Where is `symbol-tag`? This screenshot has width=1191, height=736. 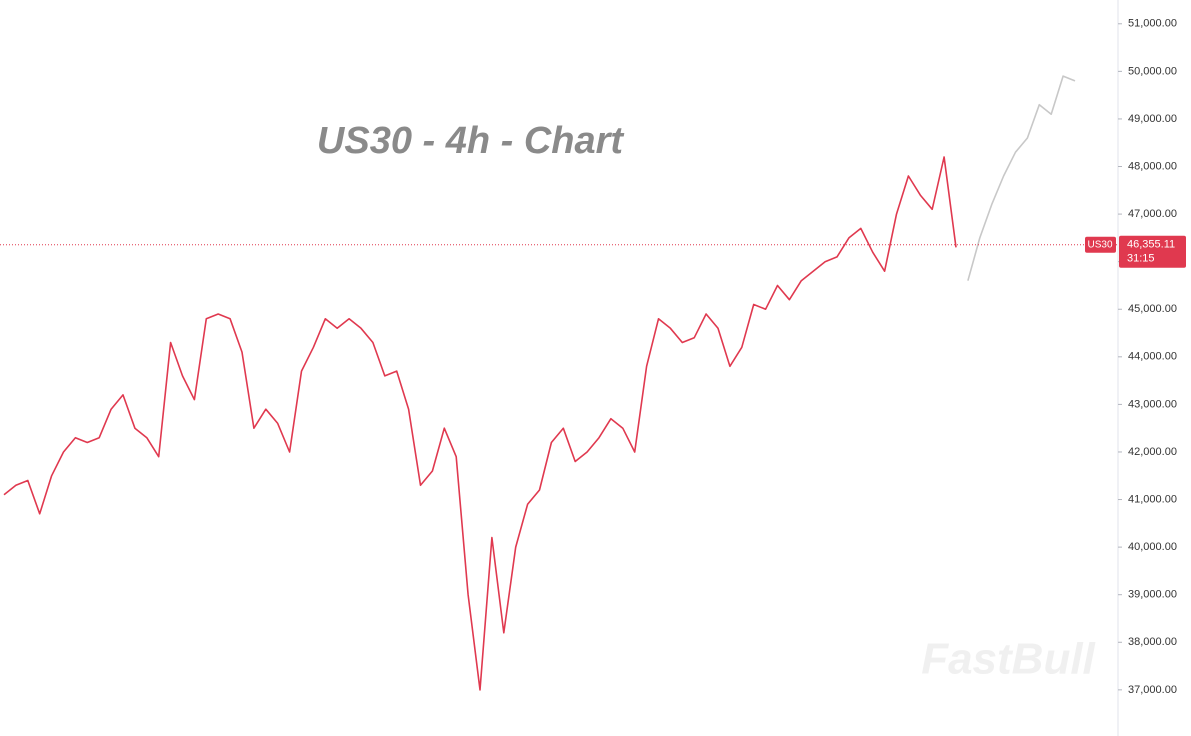 symbol-tag is located at coordinates (1100, 244).